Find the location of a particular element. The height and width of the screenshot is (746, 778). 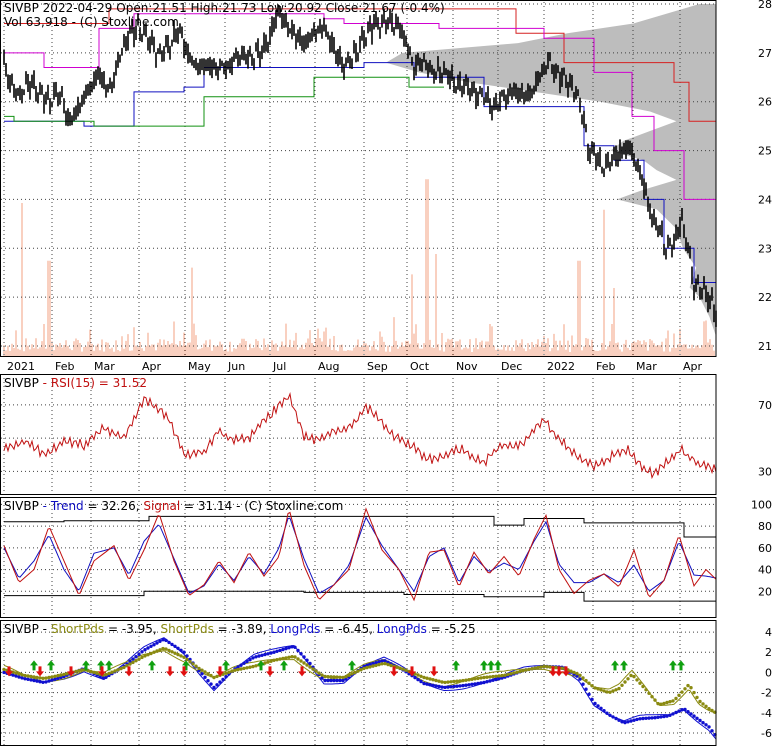

rsi-line is located at coordinates (360, 436).